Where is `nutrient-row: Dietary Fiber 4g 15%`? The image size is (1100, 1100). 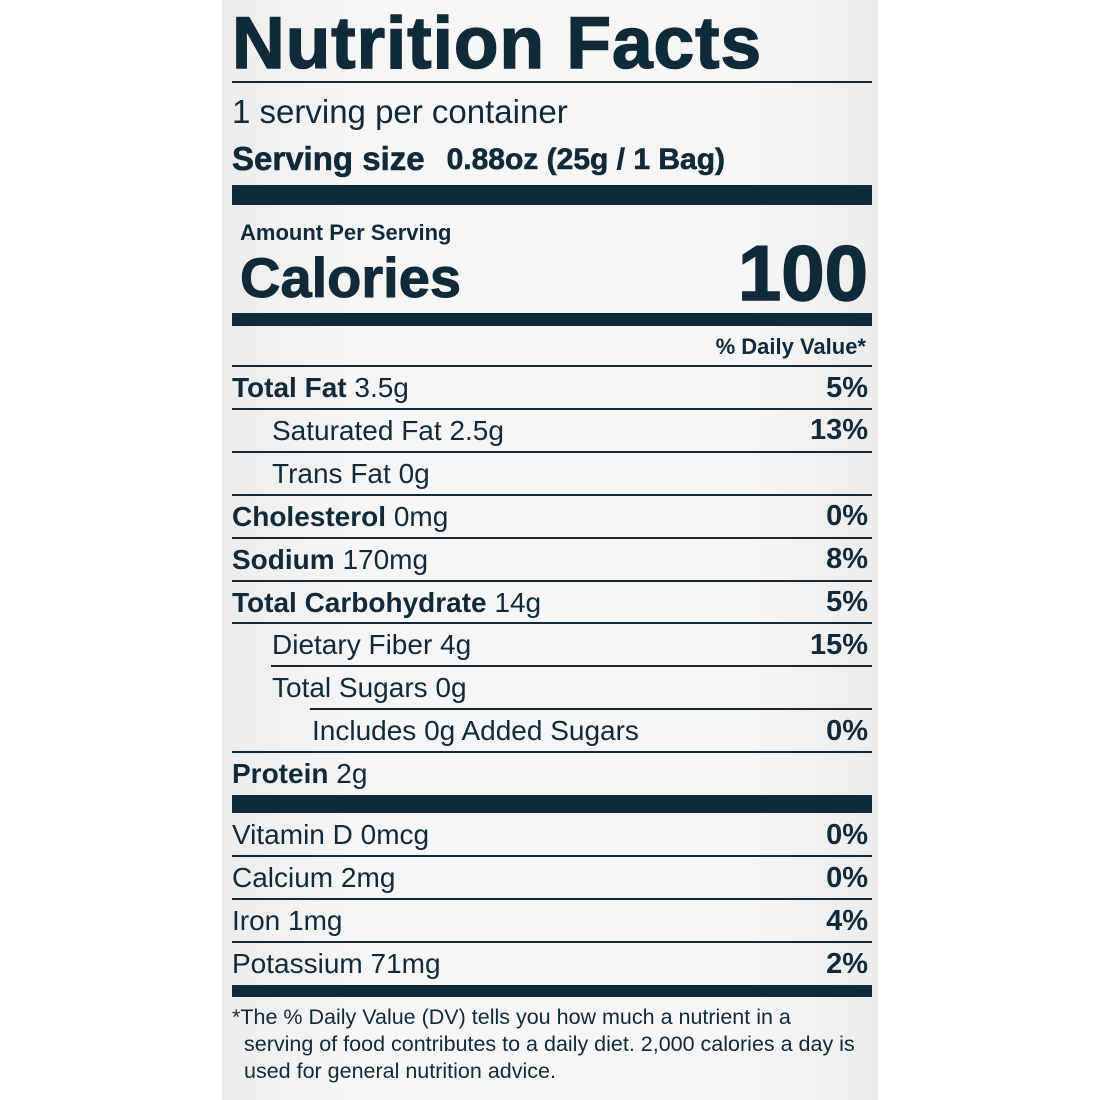
nutrient-row: Dietary Fiber 4g 15% is located at coordinates (550, 645).